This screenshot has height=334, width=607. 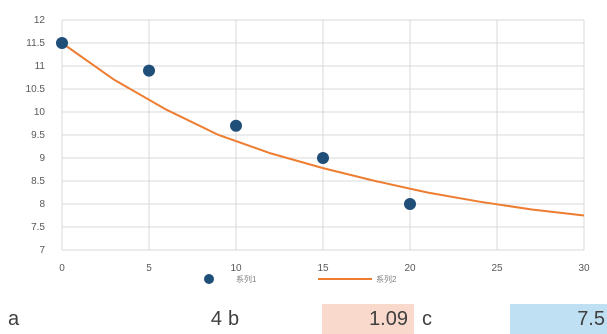 I want to click on x-tick-label: 5, so click(x=149, y=268).